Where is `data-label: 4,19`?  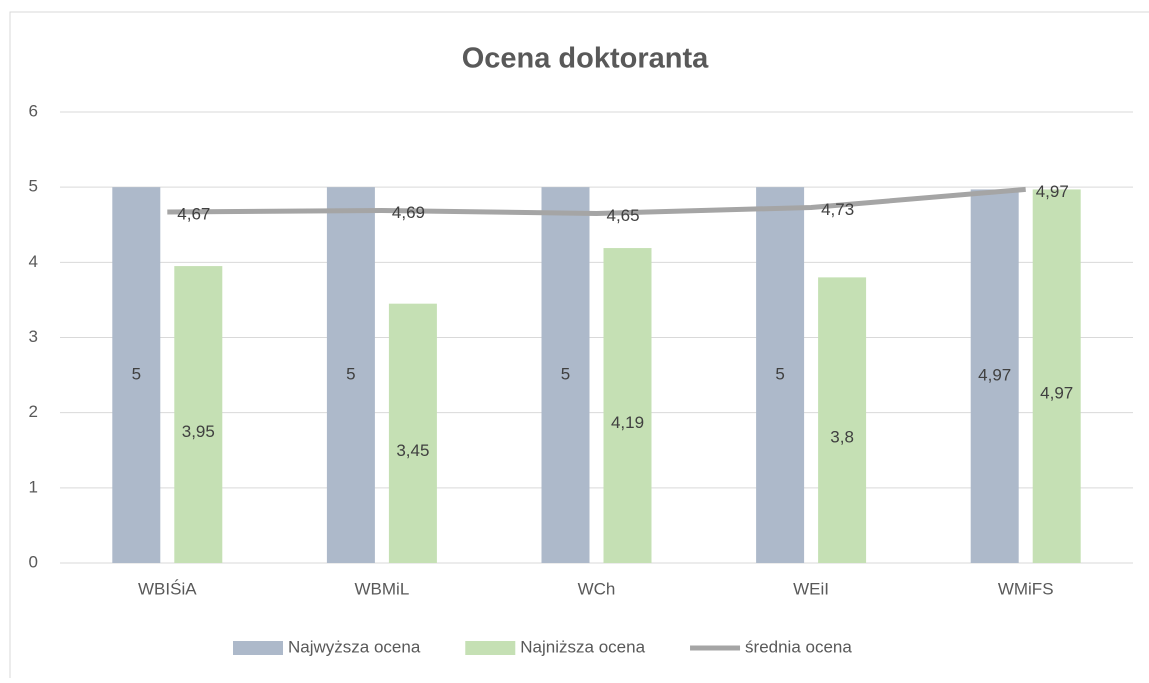
data-label: 4,19 is located at coordinates (627, 422).